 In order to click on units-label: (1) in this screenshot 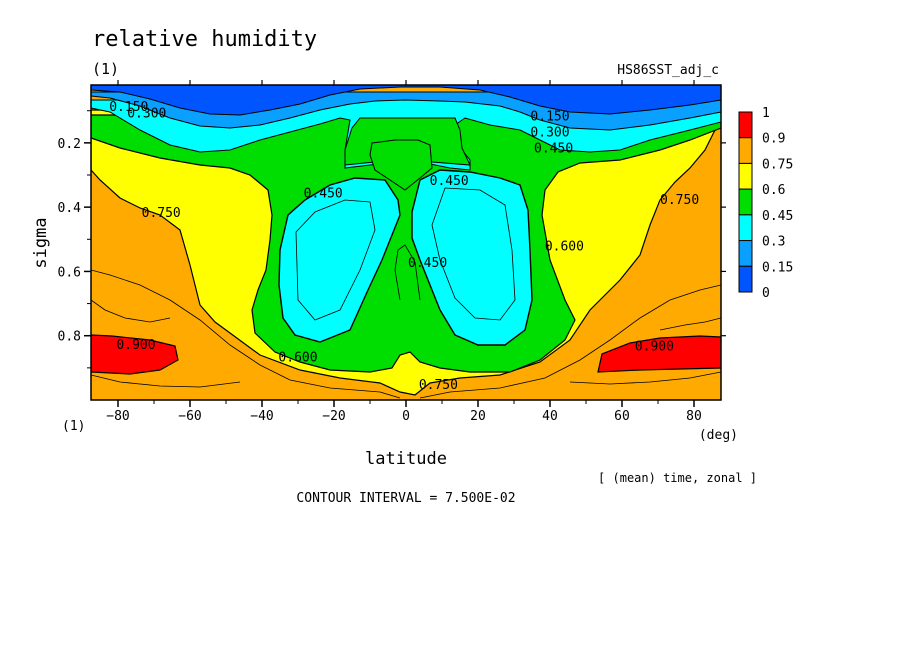, I will do `click(105, 69)`.